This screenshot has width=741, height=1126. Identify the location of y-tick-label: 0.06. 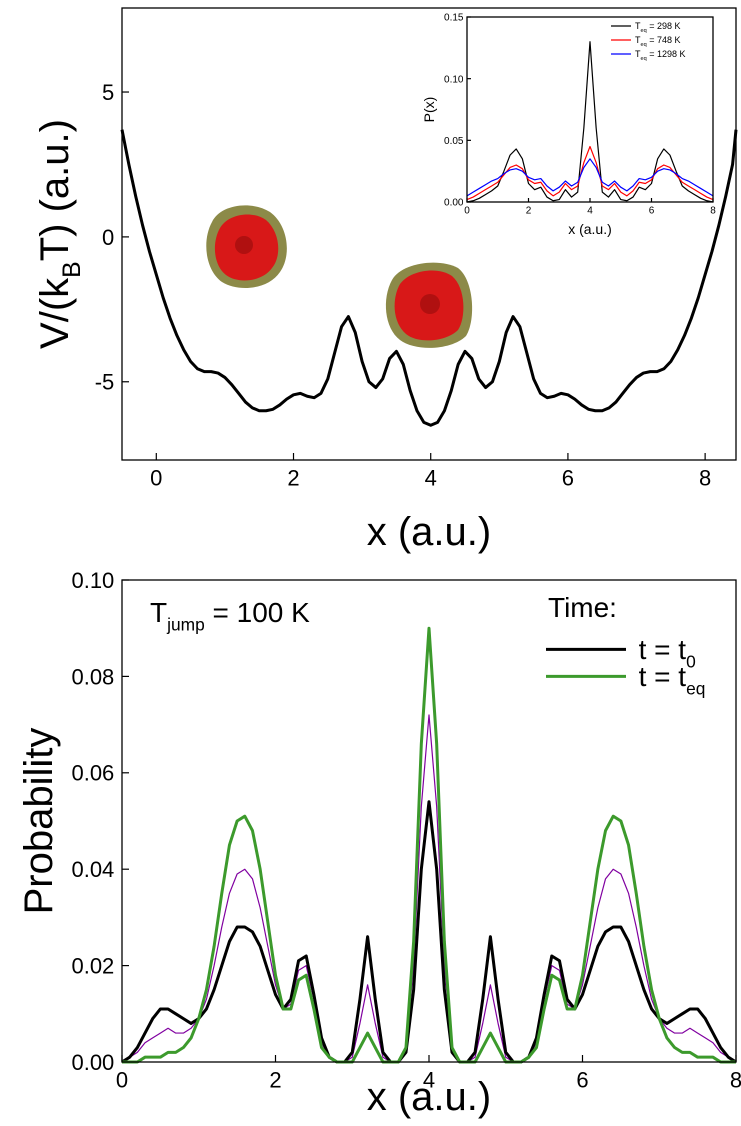
(92, 773).